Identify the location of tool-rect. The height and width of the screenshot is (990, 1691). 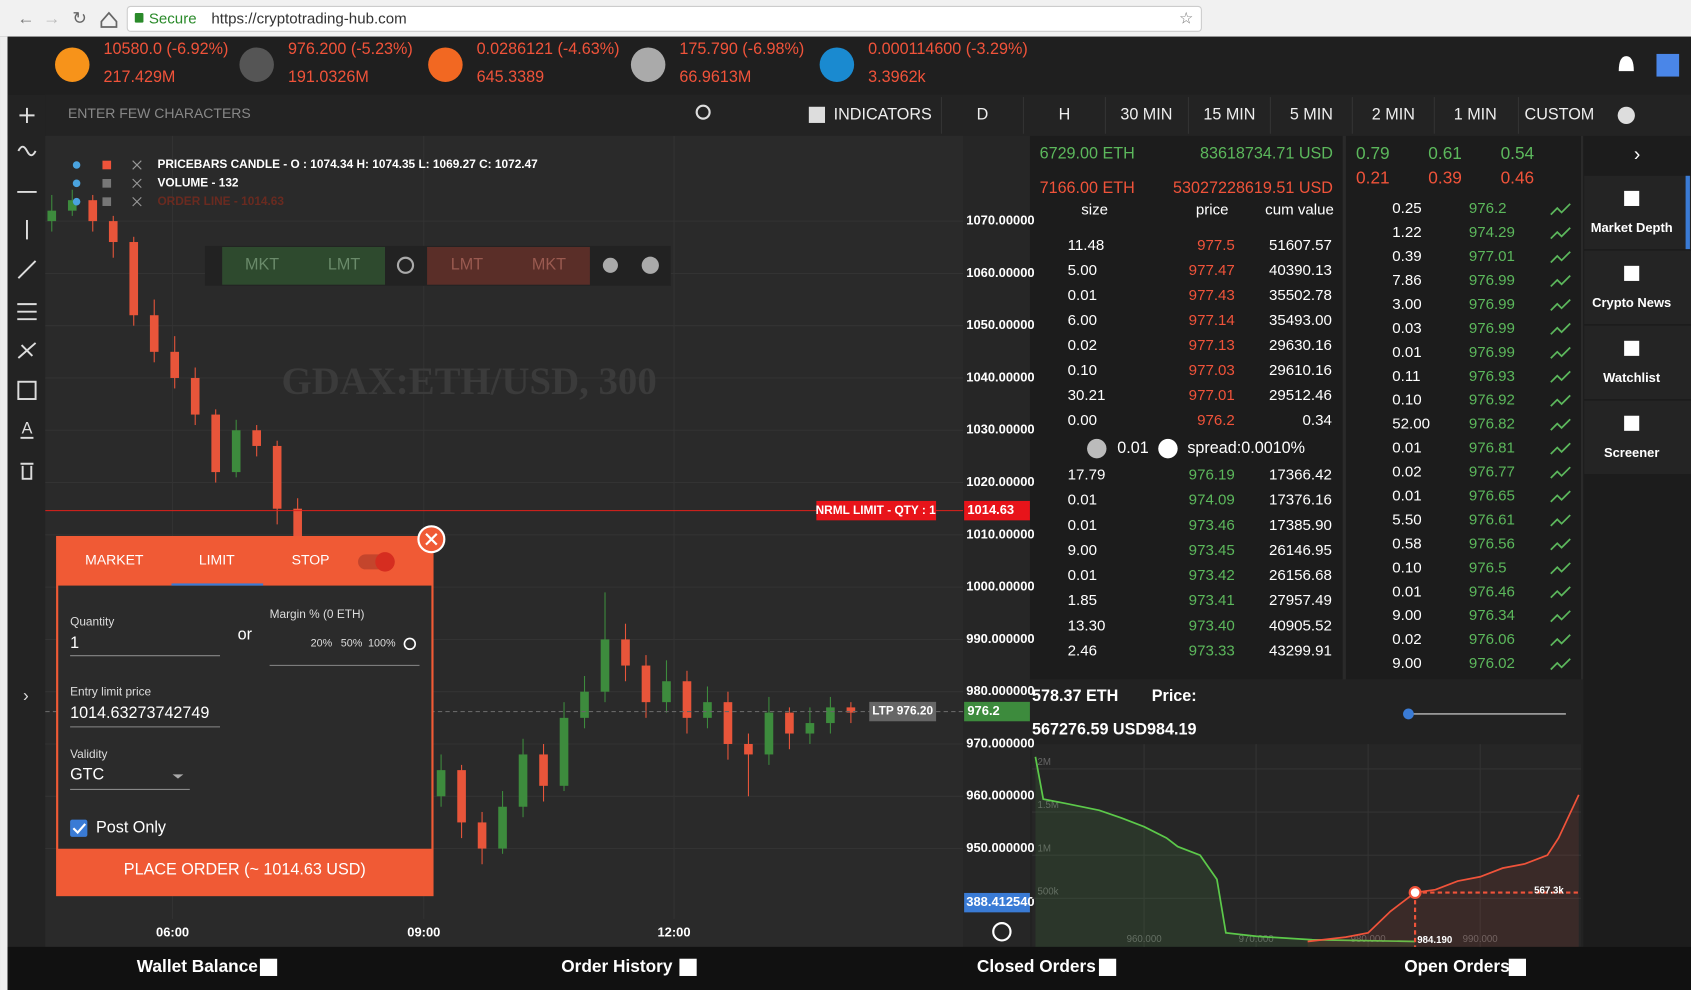
(27, 390).